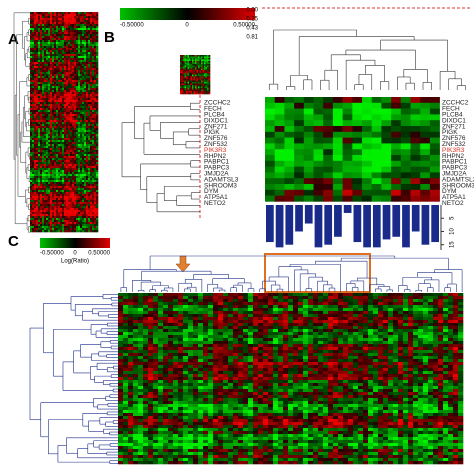 Image resolution: width=474 pixels, height=474 pixels. What do you see at coordinates (454, 144) in the screenshot?
I see `gene-label: ZNF532` at bounding box center [454, 144].